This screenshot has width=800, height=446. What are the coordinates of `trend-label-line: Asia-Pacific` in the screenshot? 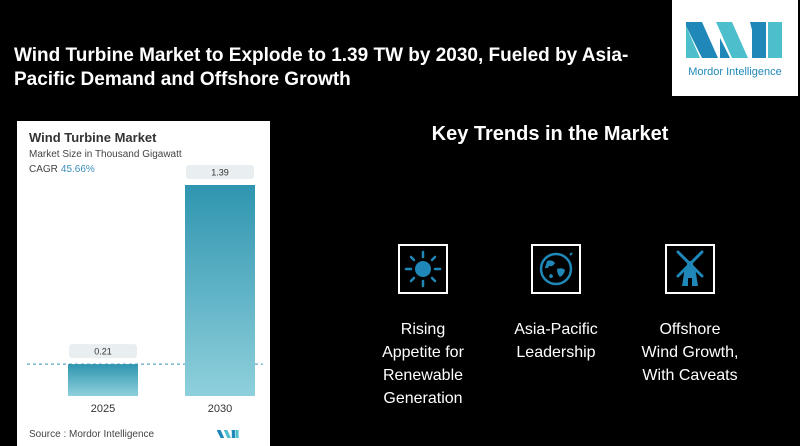 It's located at (556, 329).